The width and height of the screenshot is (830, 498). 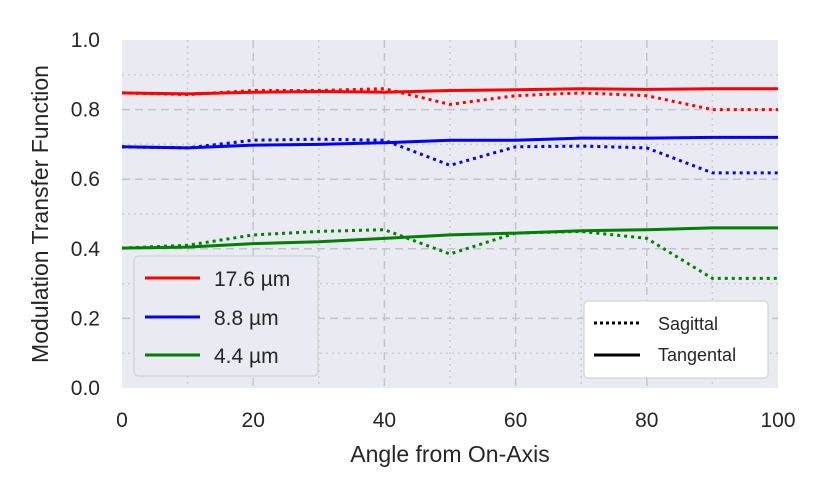 What do you see at coordinates (85, 318) in the screenshot?
I see `y-tick-label: 0.2` at bounding box center [85, 318].